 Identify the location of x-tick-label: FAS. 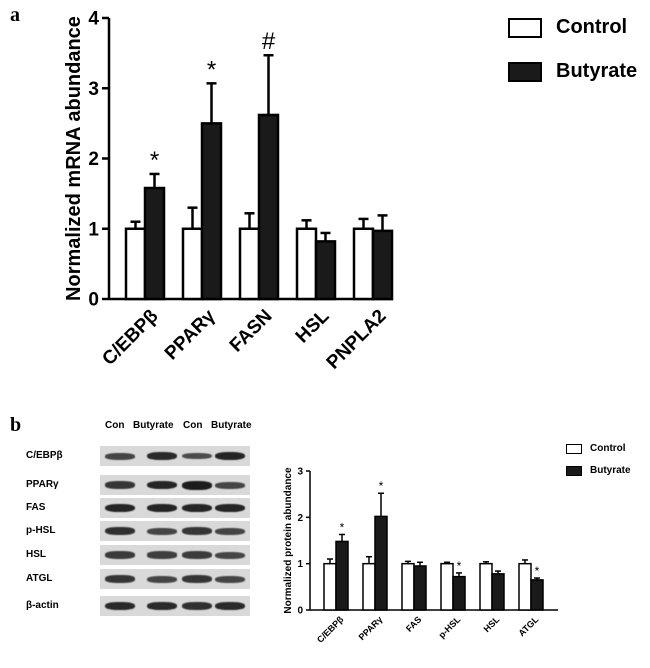
(413, 623).